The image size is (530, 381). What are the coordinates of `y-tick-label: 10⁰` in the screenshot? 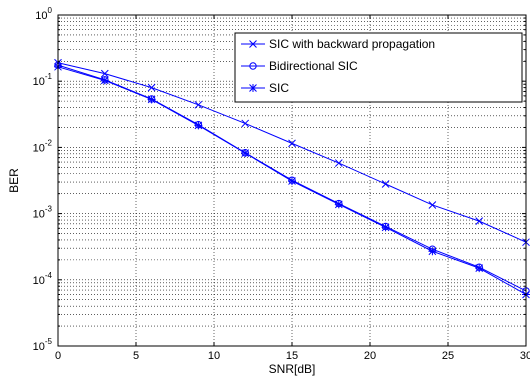 It's located at (43, 14).